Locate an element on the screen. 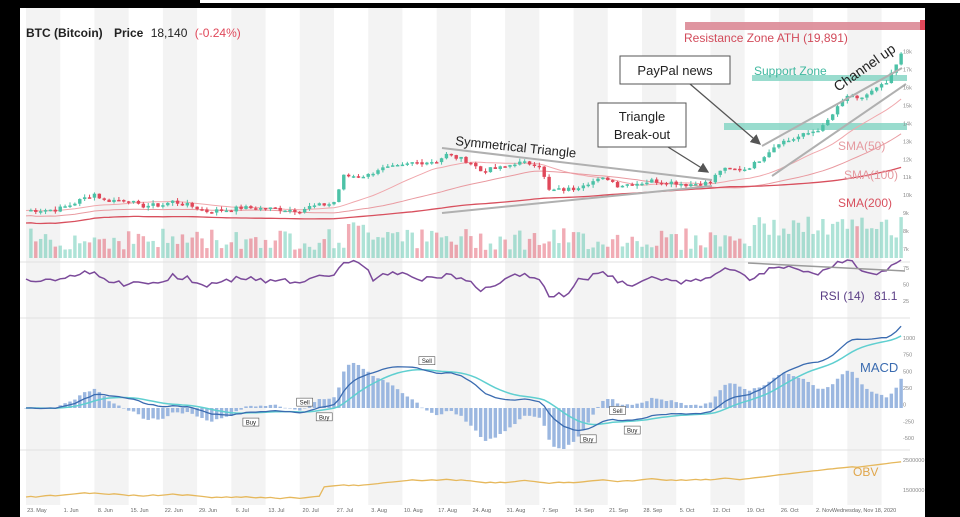 The image size is (960, 517). x-tick-label: 13. Jul is located at coordinates (276, 511).